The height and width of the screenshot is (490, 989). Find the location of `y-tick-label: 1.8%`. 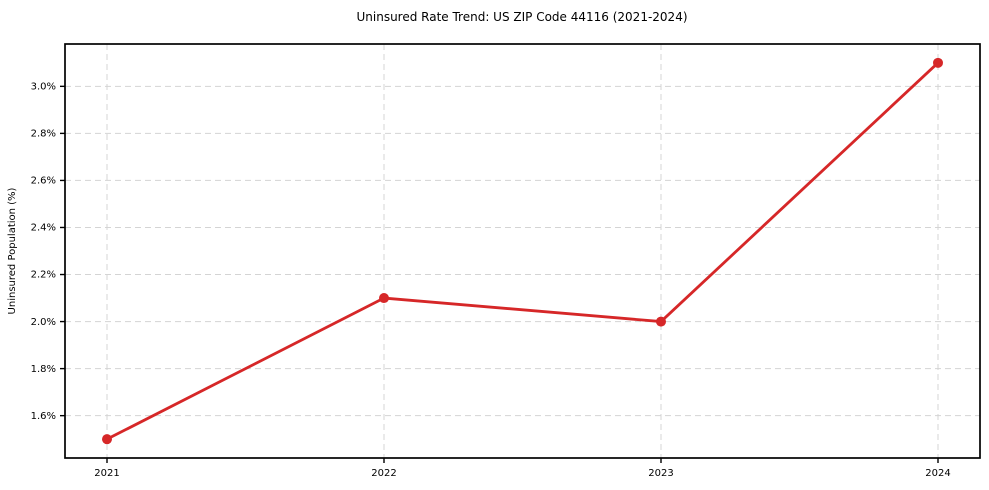

y-tick-label: 1.8% is located at coordinates (43, 369).